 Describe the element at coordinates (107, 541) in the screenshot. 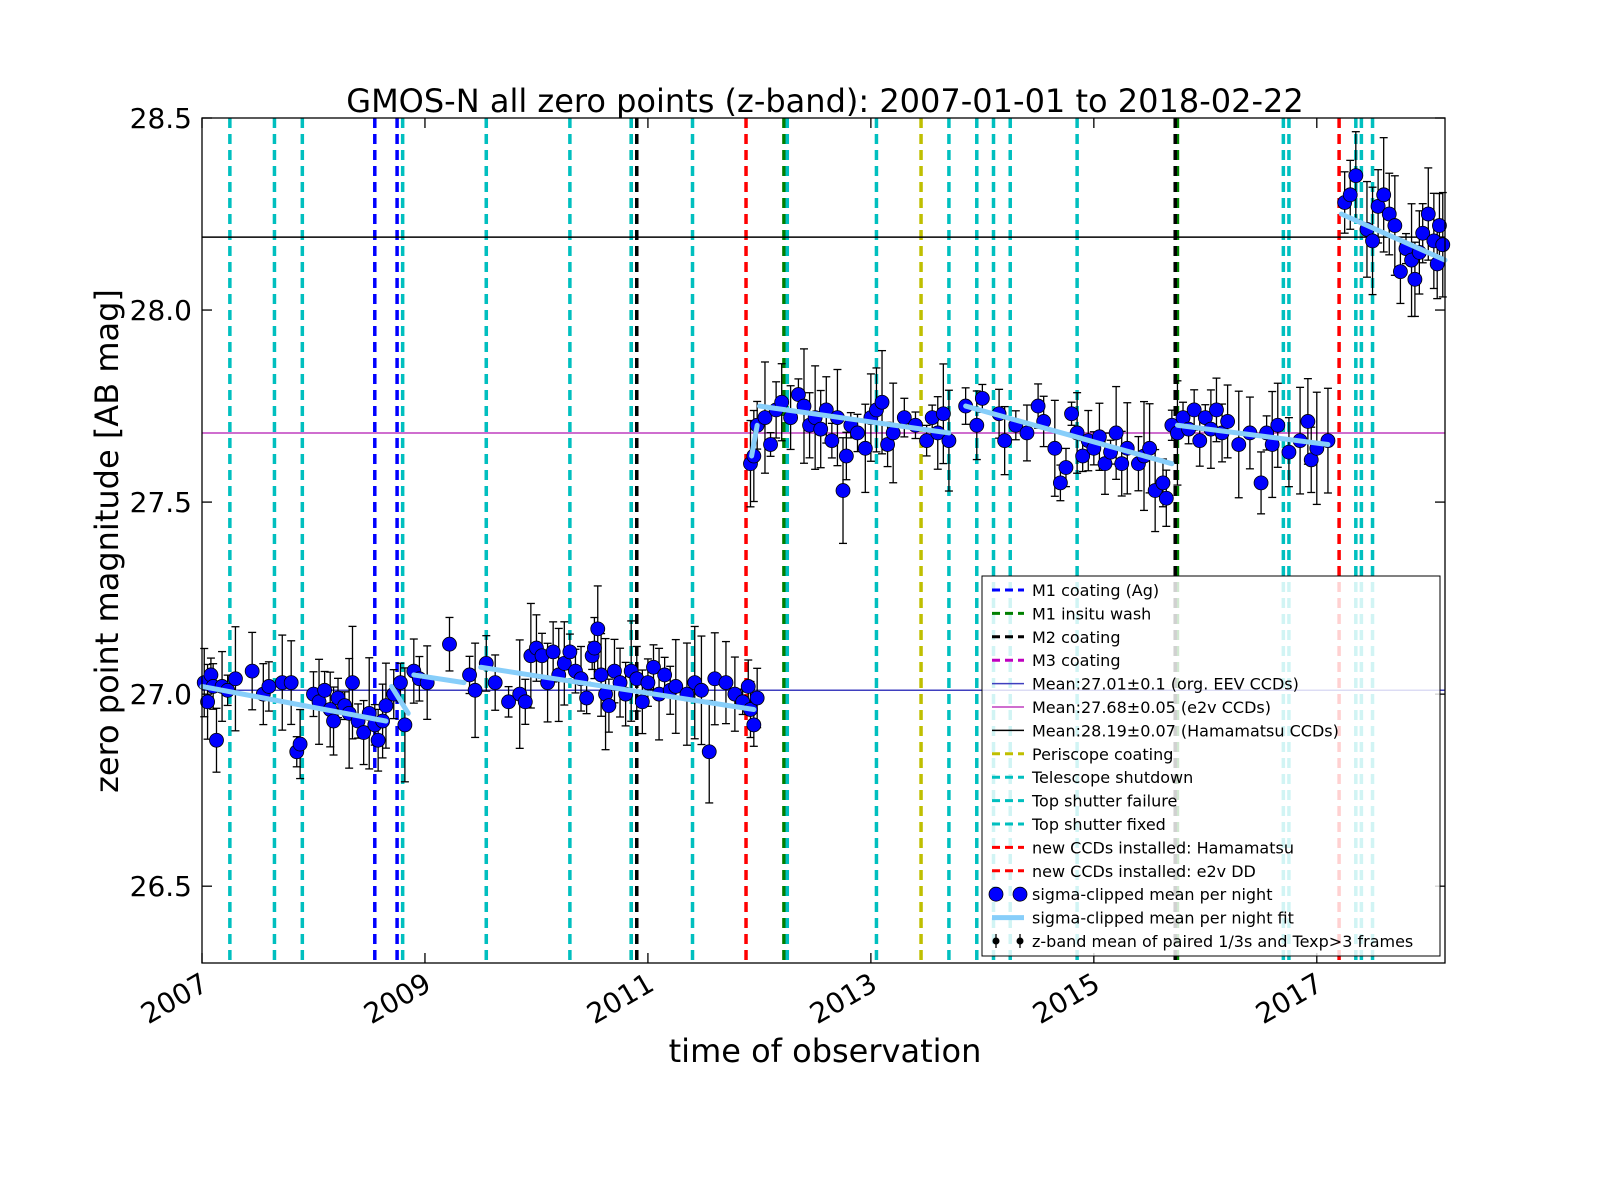

I see `y-axis-label: zero point magnitude [AB mag]` at that location.